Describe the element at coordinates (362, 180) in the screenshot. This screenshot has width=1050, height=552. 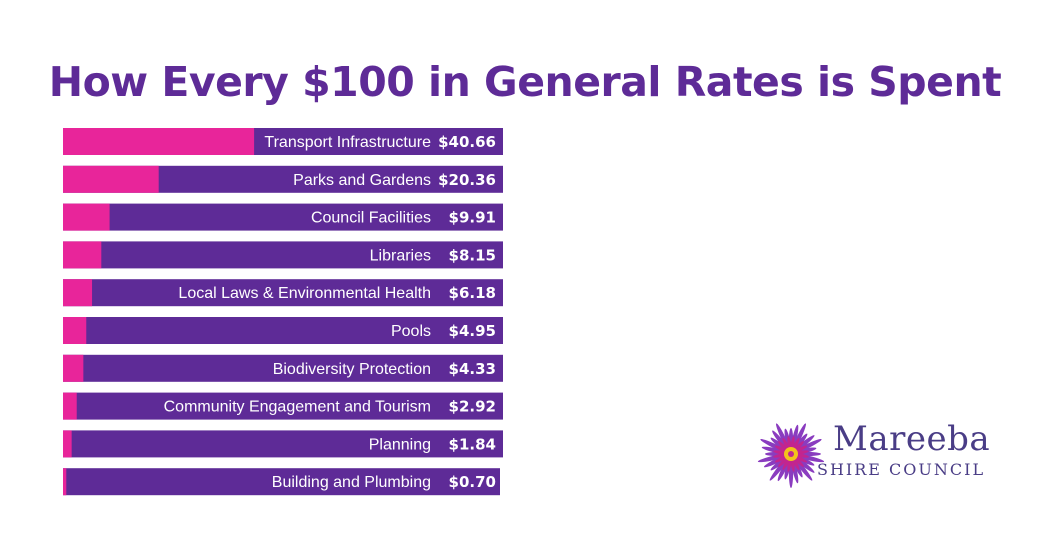
I see `bar-category-label: Parks and Gardens` at that location.